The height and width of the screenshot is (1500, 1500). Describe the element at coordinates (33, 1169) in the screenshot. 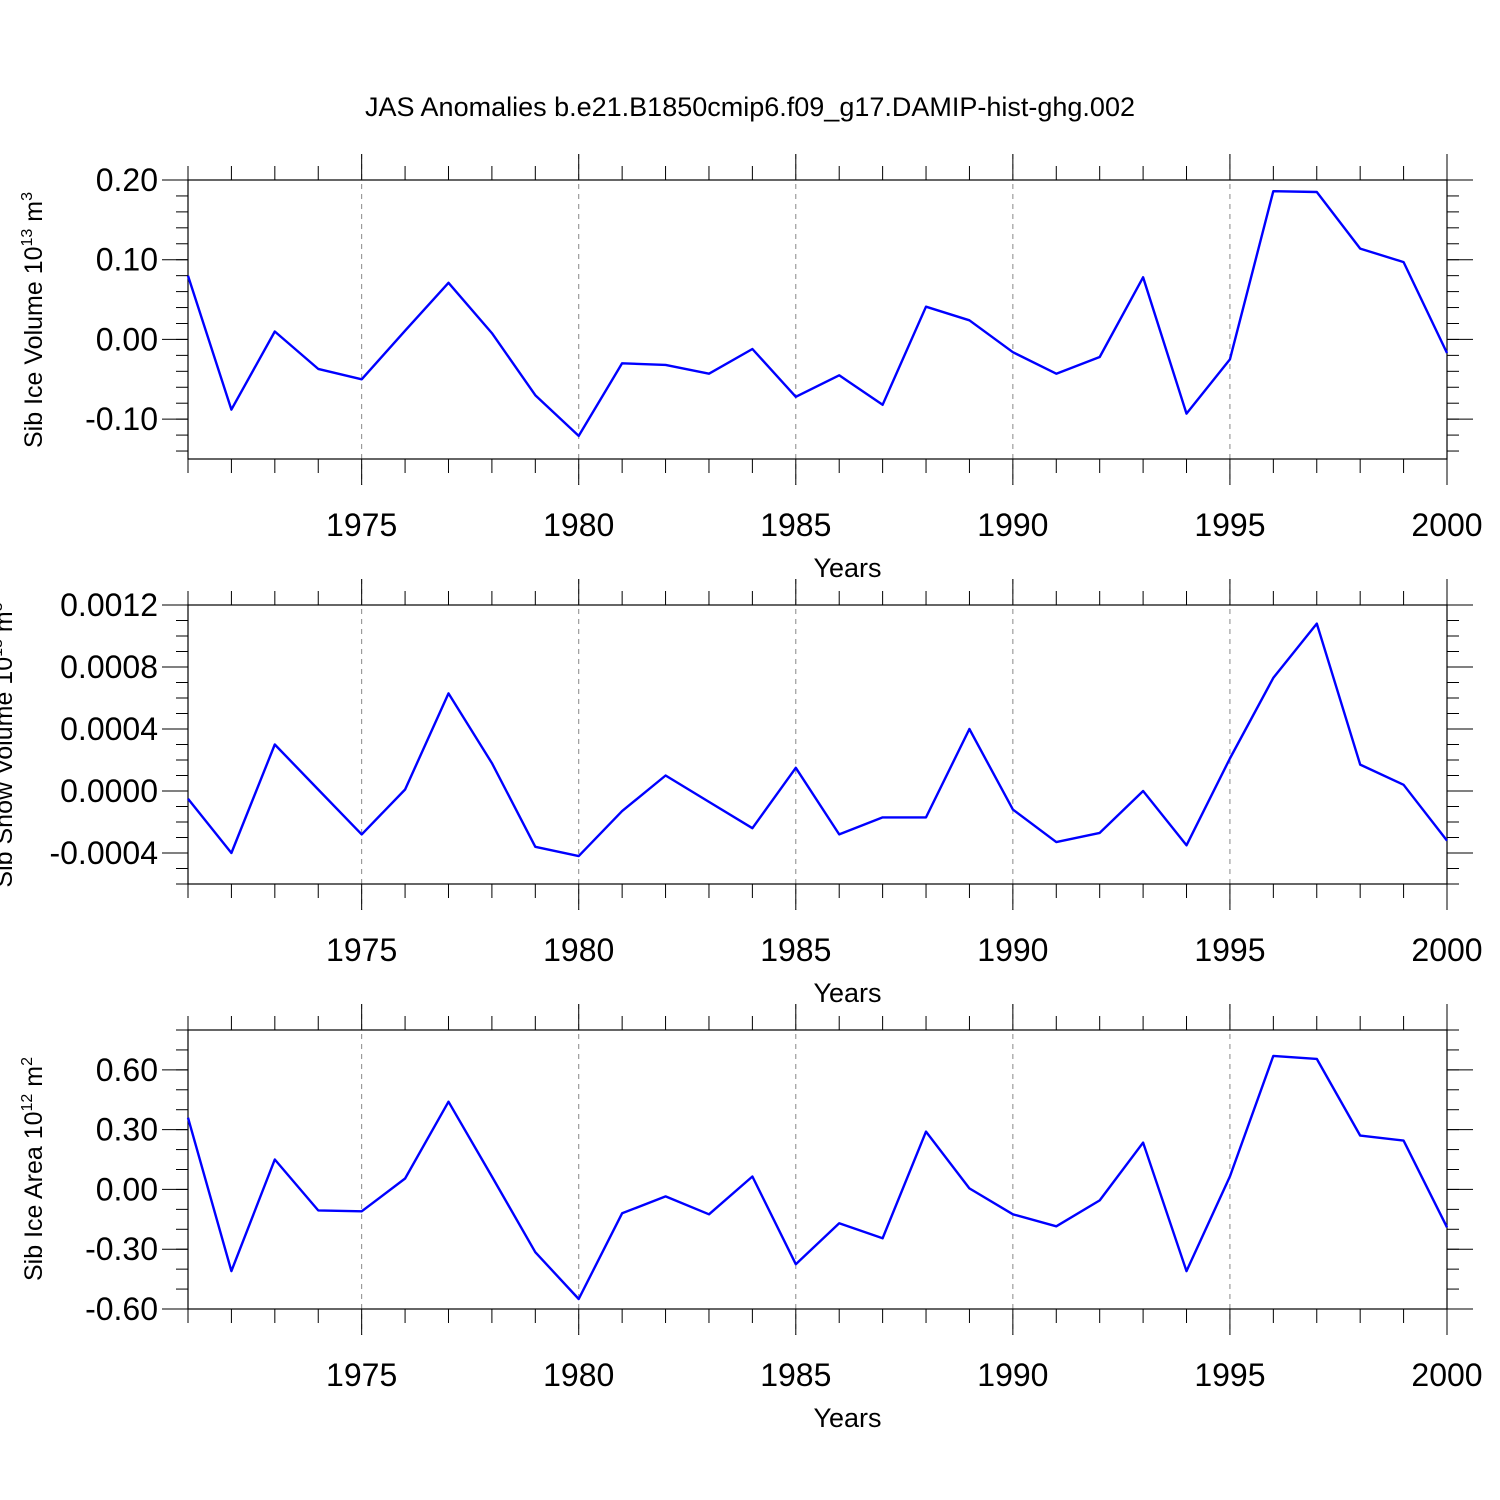

I see `y-axis-label: Sib Ice Area 1012 m2` at that location.